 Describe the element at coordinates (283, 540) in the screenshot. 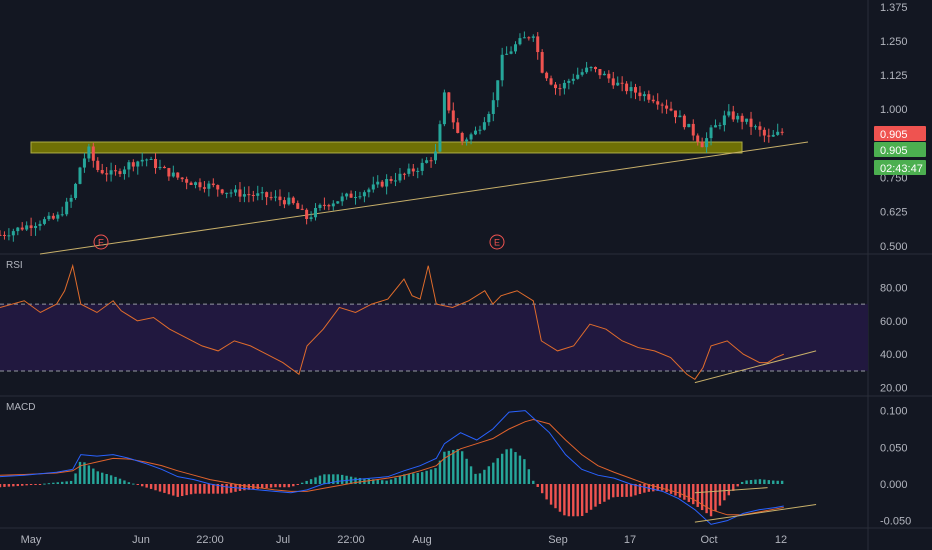

I see `time-tick-label: Jul` at that location.